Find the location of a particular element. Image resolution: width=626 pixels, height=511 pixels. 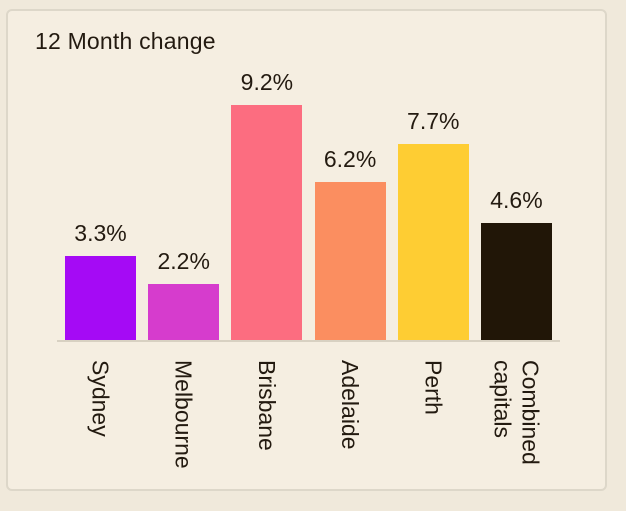

x-axis-label: Melbourne is located at coordinates (183, 414).